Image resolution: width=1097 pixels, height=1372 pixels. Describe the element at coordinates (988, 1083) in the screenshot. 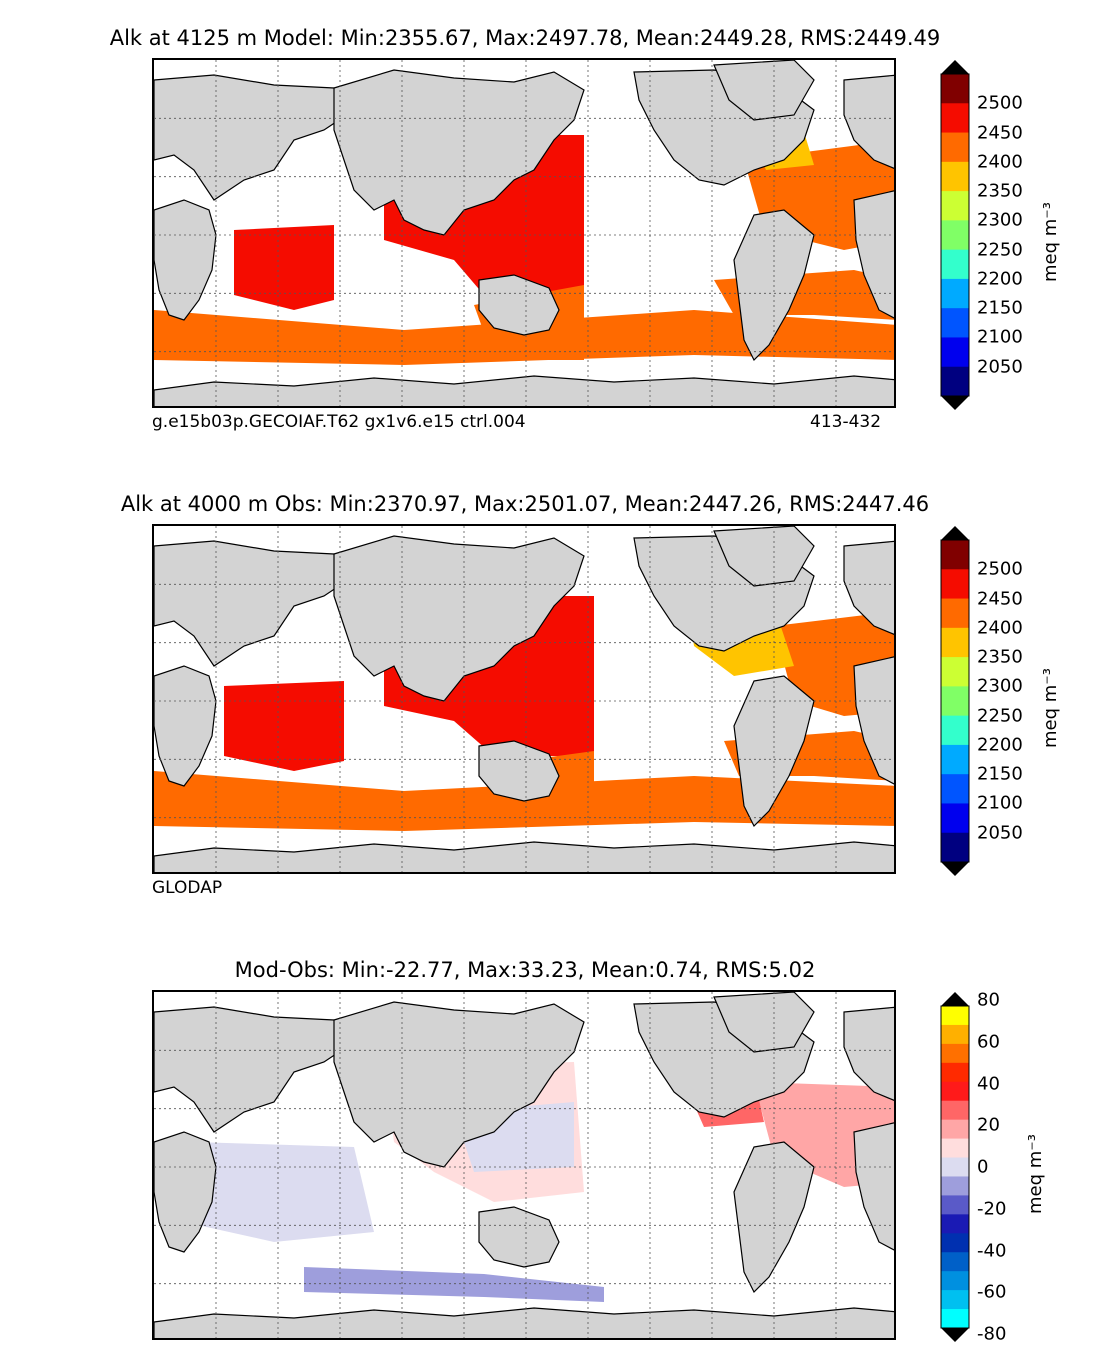

I see `colorbar-tick-label: 40` at that location.